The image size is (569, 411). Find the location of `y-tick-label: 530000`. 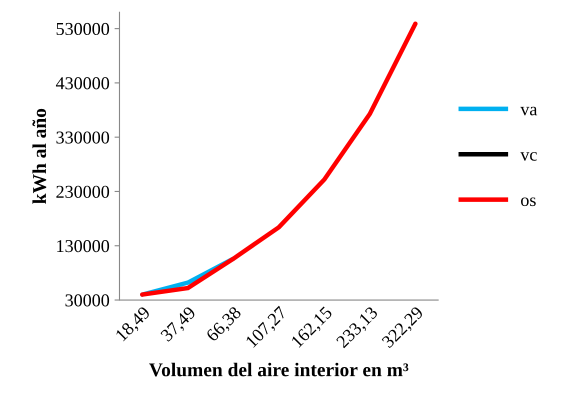

y-tick-label: 530000 is located at coordinates (83, 29).